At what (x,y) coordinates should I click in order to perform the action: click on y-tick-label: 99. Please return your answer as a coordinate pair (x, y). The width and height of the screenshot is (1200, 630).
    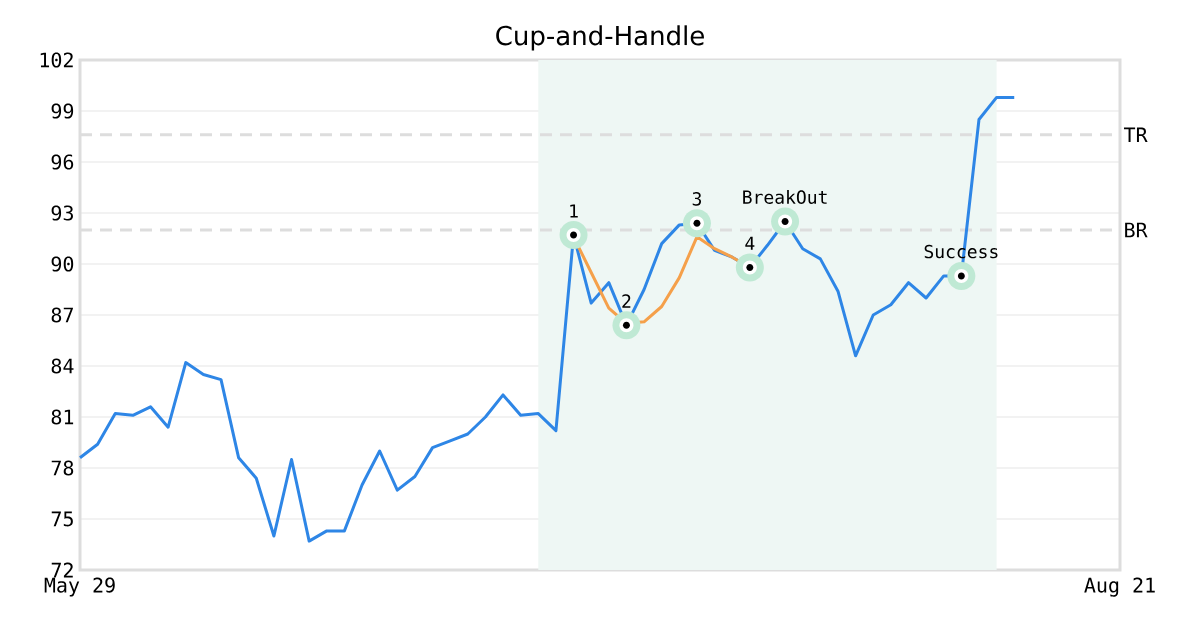
    Looking at the image, I should click on (62, 111).